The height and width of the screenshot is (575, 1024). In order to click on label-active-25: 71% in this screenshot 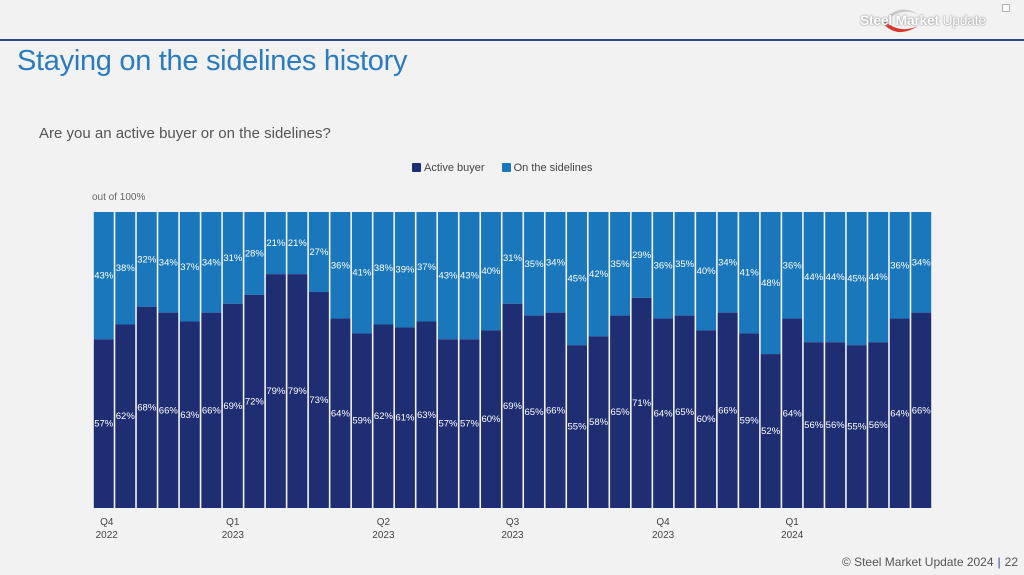, I will do `click(642, 403)`.